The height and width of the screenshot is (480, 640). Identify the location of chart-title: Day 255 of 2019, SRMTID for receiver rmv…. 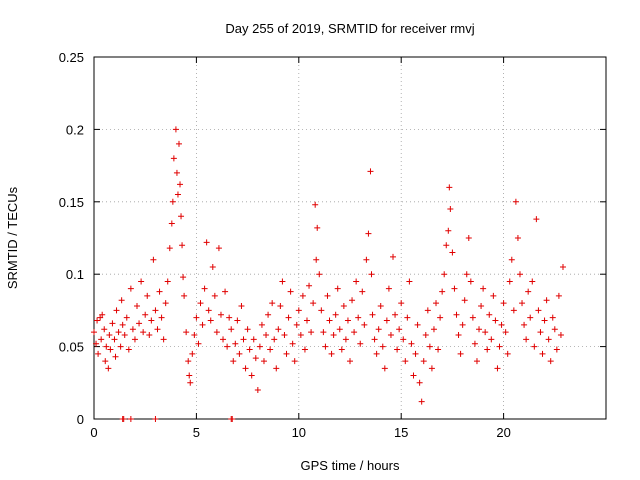
(349, 28).